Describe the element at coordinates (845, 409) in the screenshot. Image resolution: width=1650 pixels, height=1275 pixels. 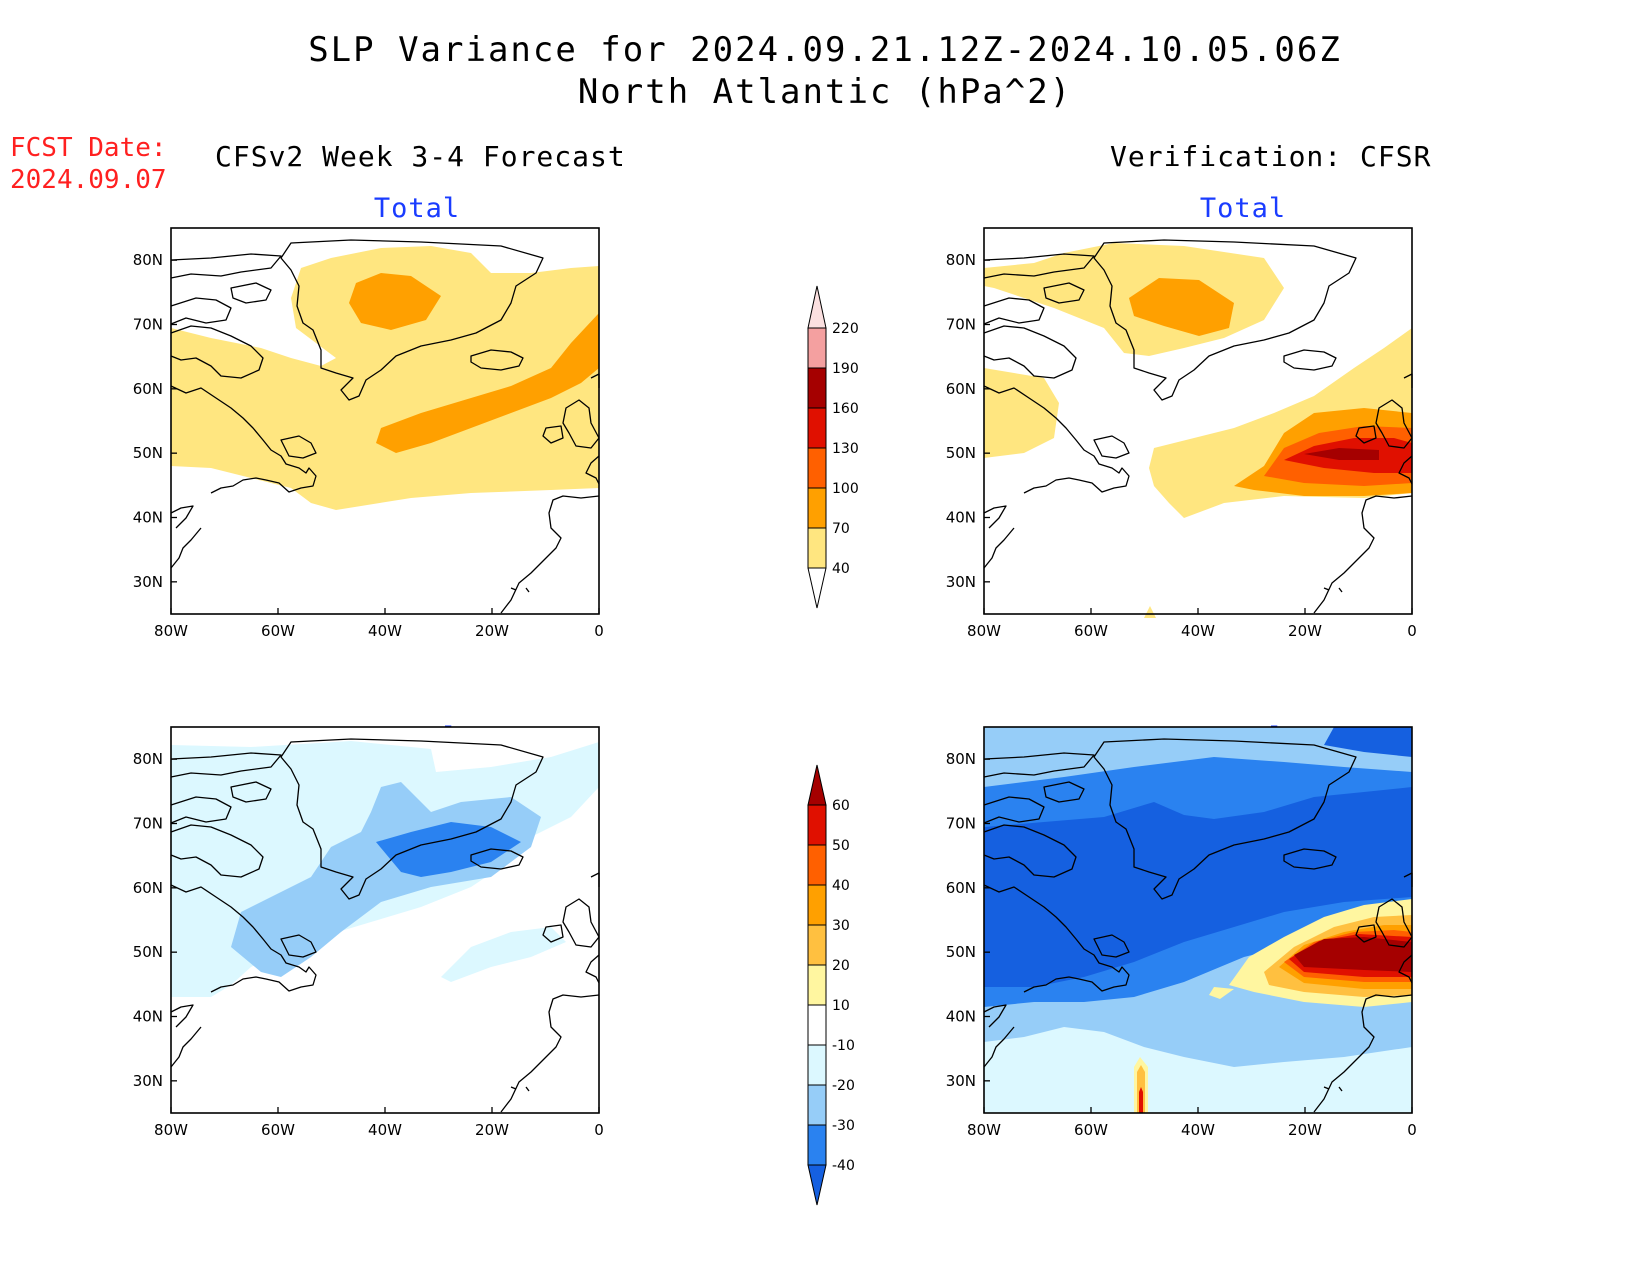
I see `colorbar-label: 160` at that location.